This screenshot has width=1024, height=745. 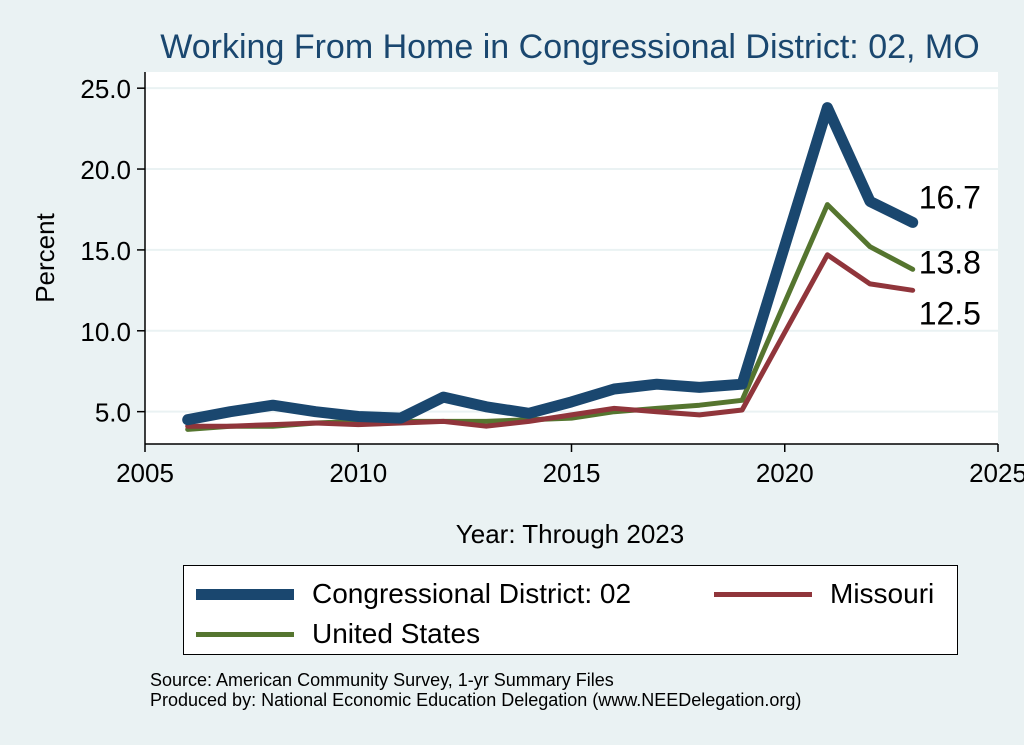 What do you see at coordinates (105, 170) in the screenshot?
I see `y-tick-label: 20.0` at bounding box center [105, 170].